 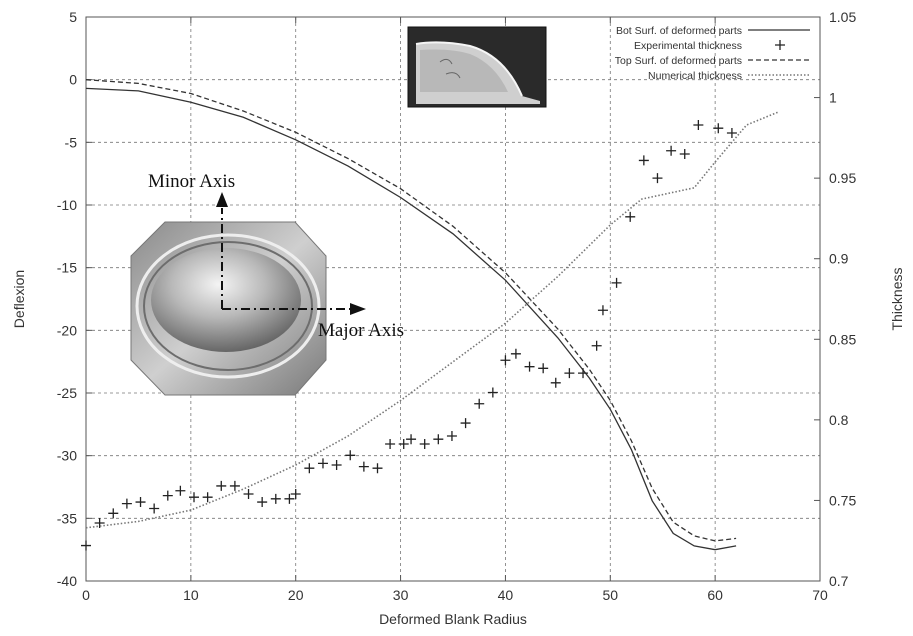 What do you see at coordinates (67, 518) in the screenshot?
I see `y-tick-label: -35` at bounding box center [67, 518].